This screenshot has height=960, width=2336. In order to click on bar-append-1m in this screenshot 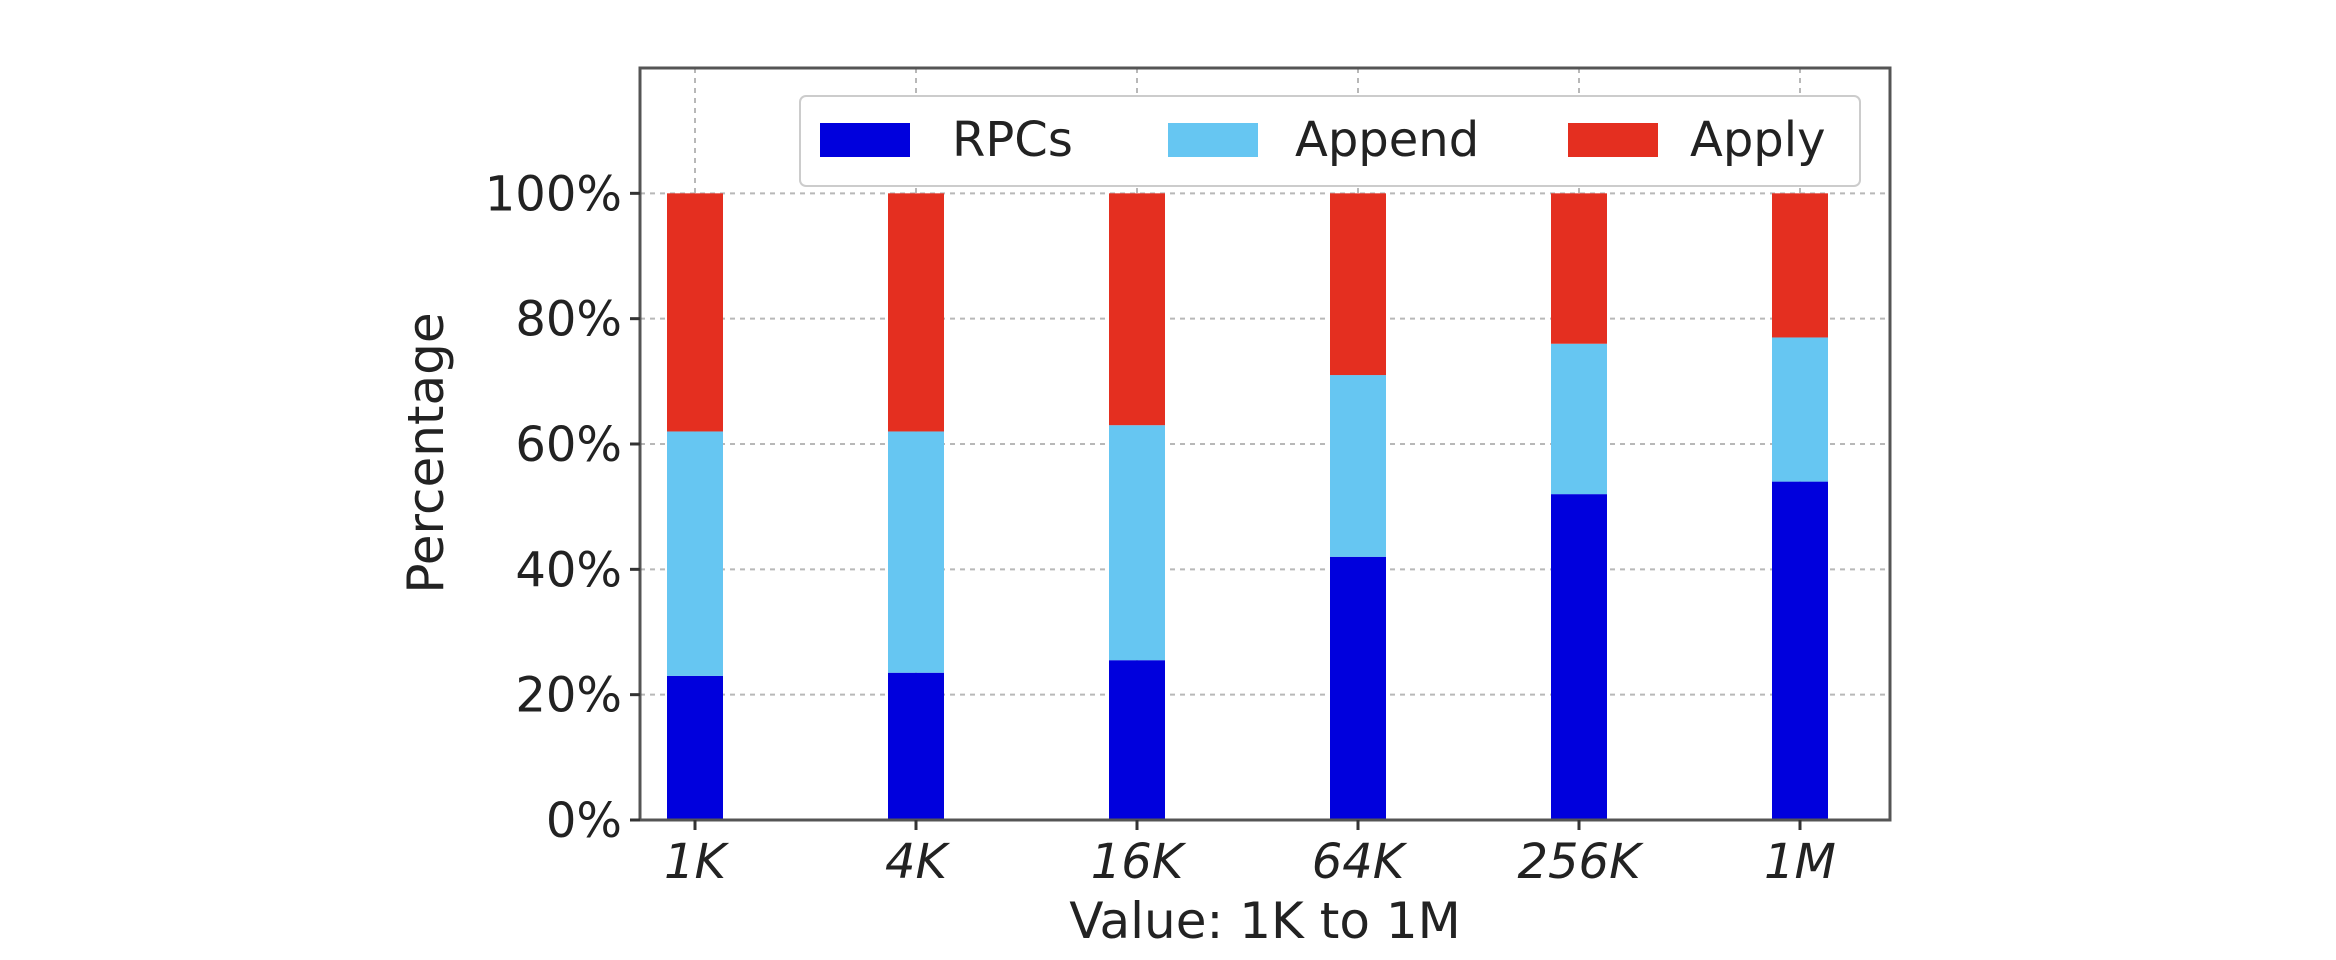, I will do `click(1800, 409)`.